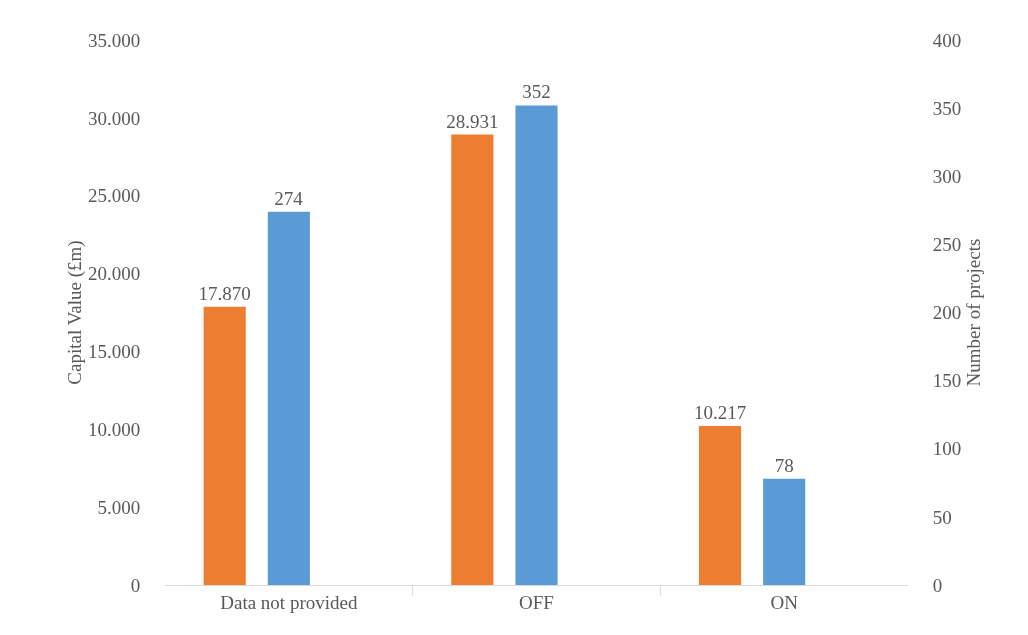 This screenshot has width=1028, height=635. I want to click on y-tick-label: 20.000, so click(114, 274).